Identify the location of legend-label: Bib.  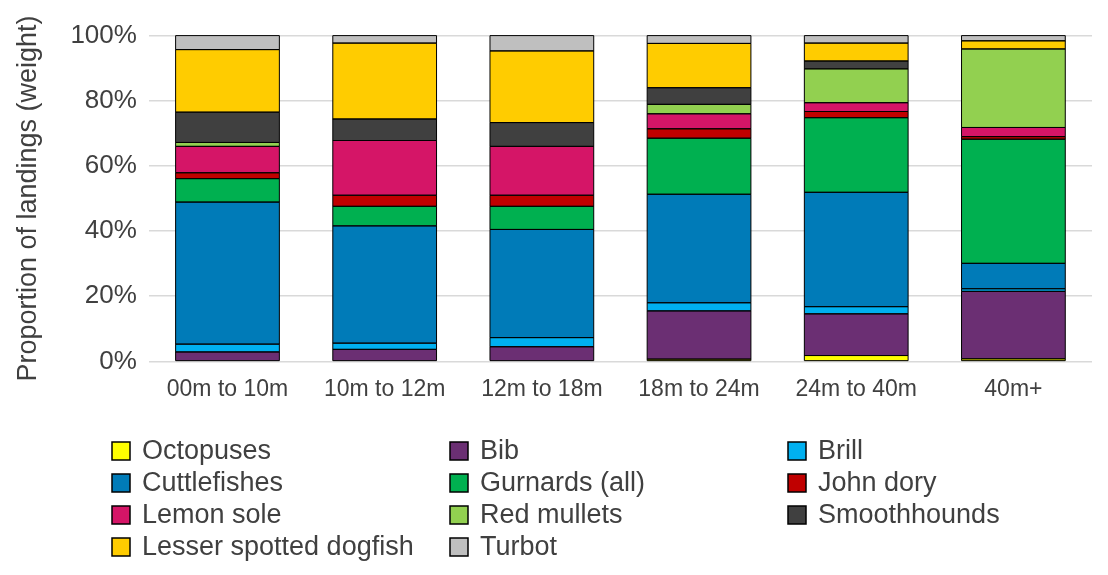
(500, 450).